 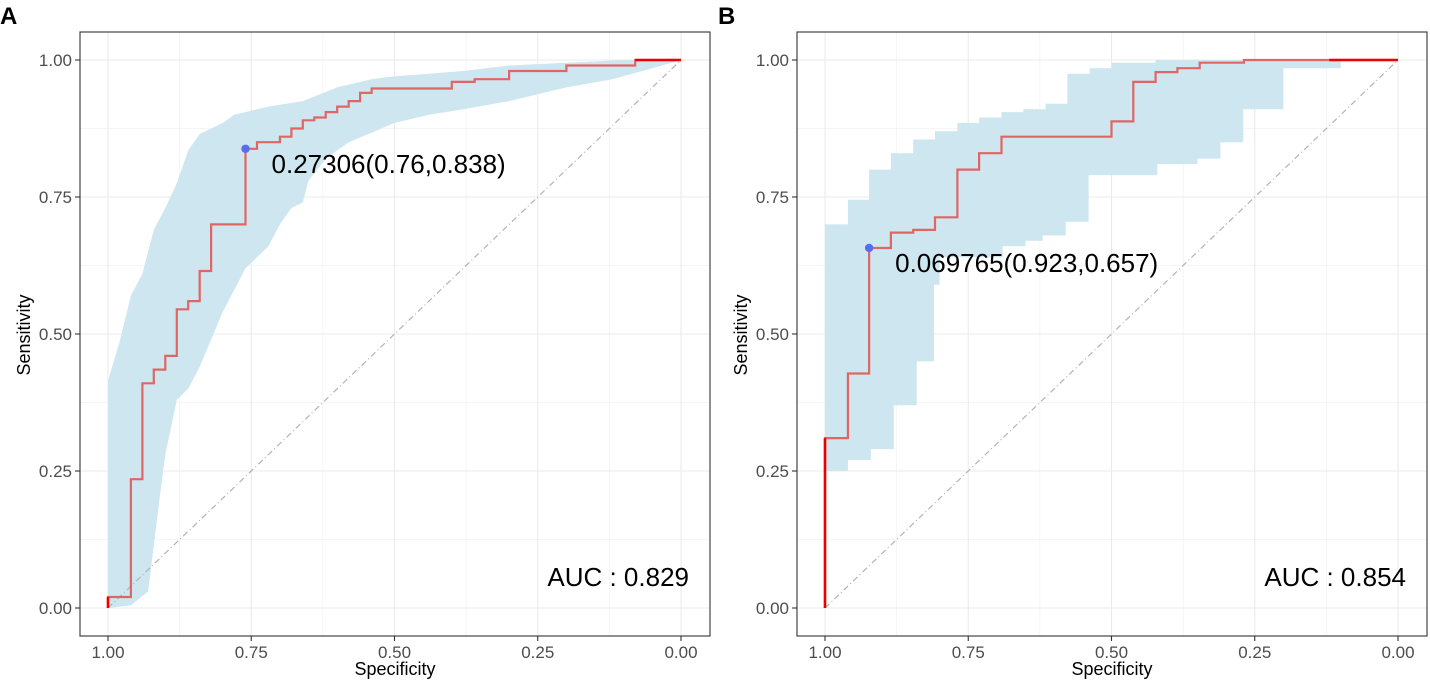 What do you see at coordinates (1335, 577) in the screenshot?
I see `panel-b-auc-label: AUC : 0.854` at bounding box center [1335, 577].